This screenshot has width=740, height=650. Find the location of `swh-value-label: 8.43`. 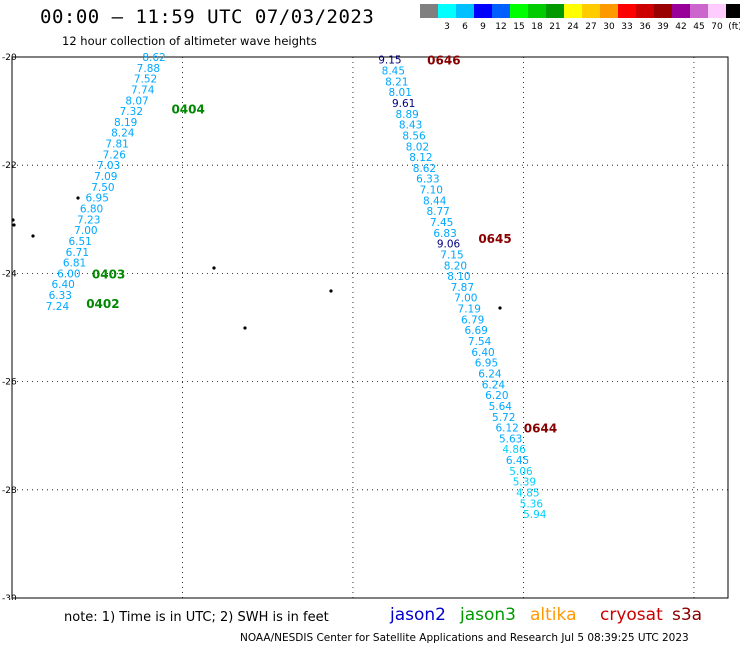

swh-value-label: 8.43 is located at coordinates (410, 126).